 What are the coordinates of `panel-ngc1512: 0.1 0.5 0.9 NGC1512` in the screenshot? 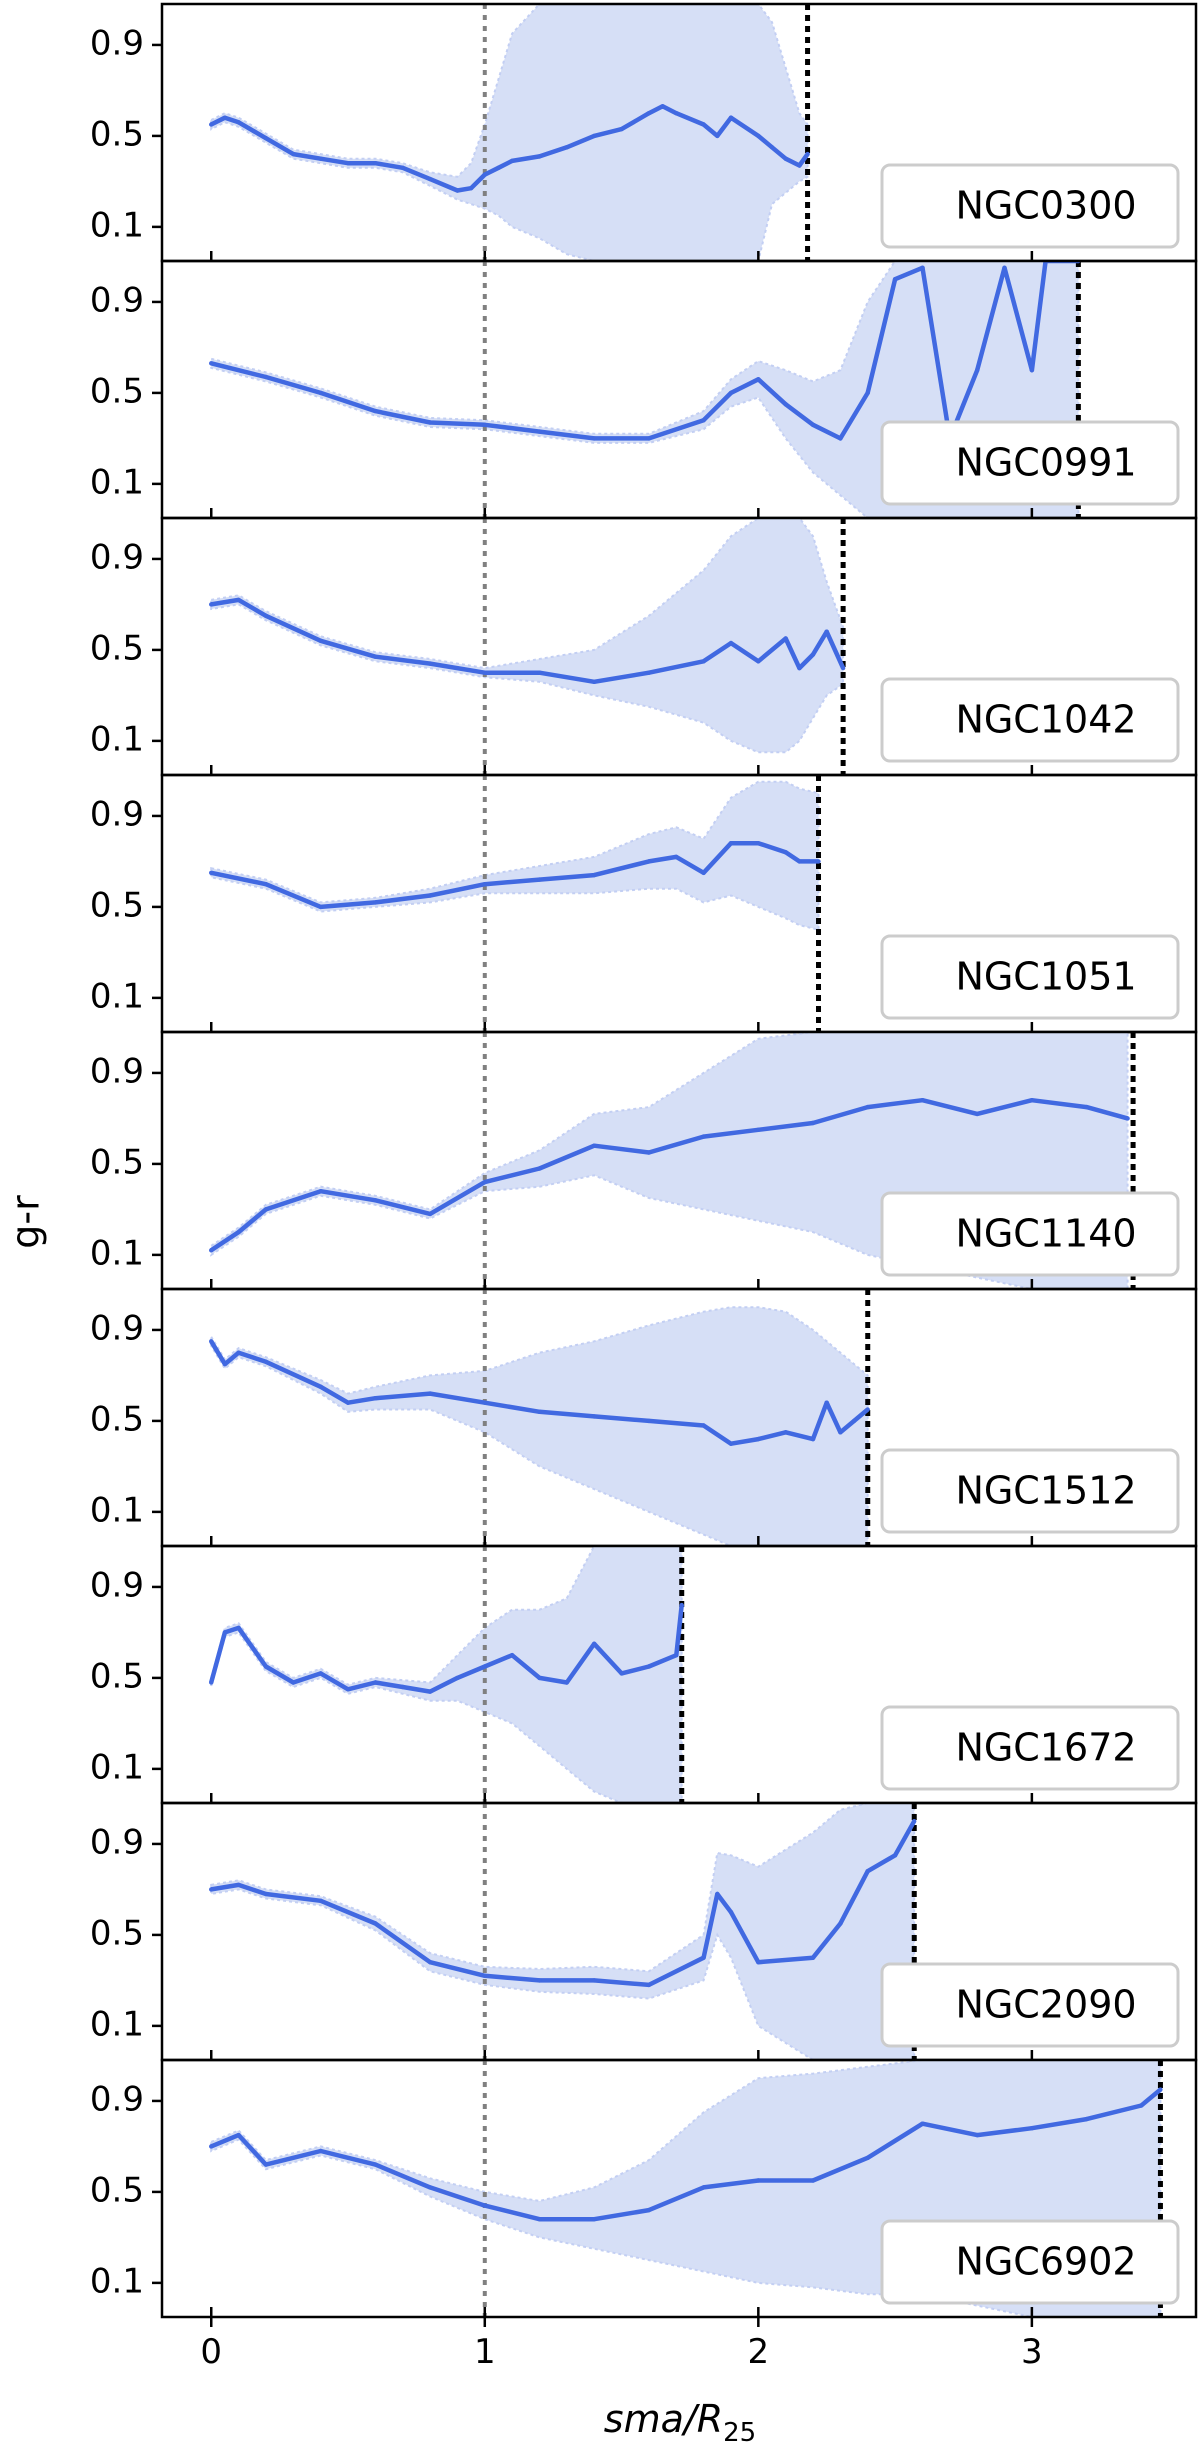 It's located at (644, 1417).